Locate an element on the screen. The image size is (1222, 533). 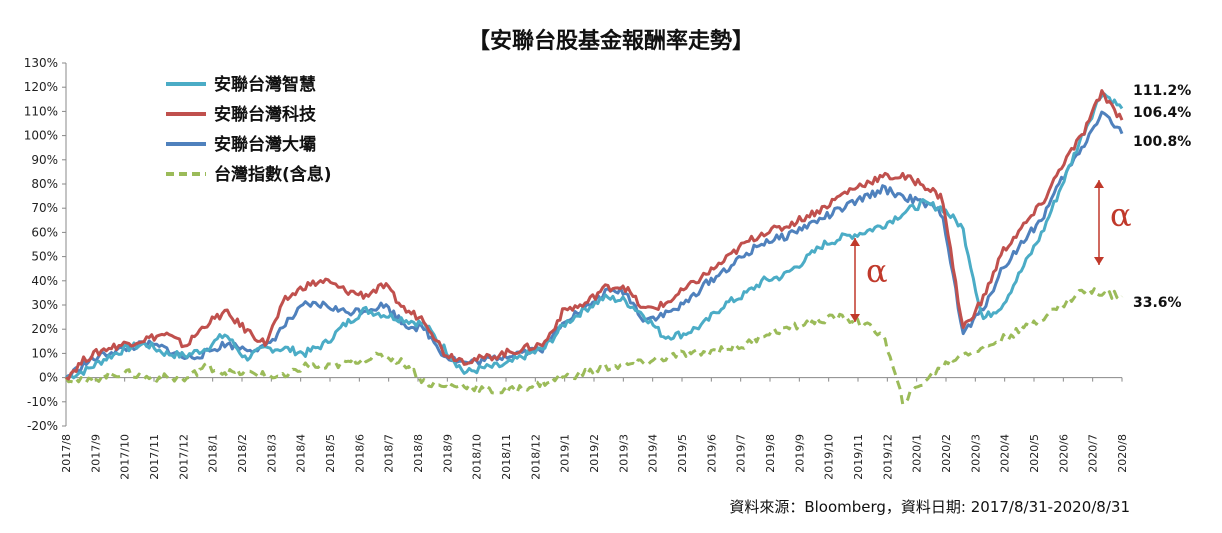
x-tick-label: 2019/10 is located at coordinates (829, 457).